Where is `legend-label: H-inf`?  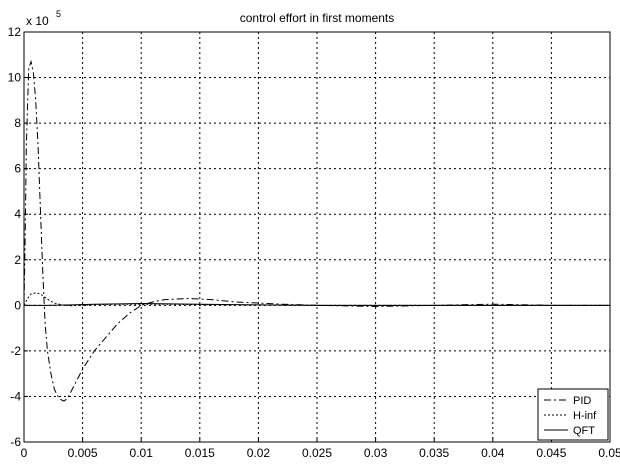
legend-label: H-inf is located at coordinates (585, 416).